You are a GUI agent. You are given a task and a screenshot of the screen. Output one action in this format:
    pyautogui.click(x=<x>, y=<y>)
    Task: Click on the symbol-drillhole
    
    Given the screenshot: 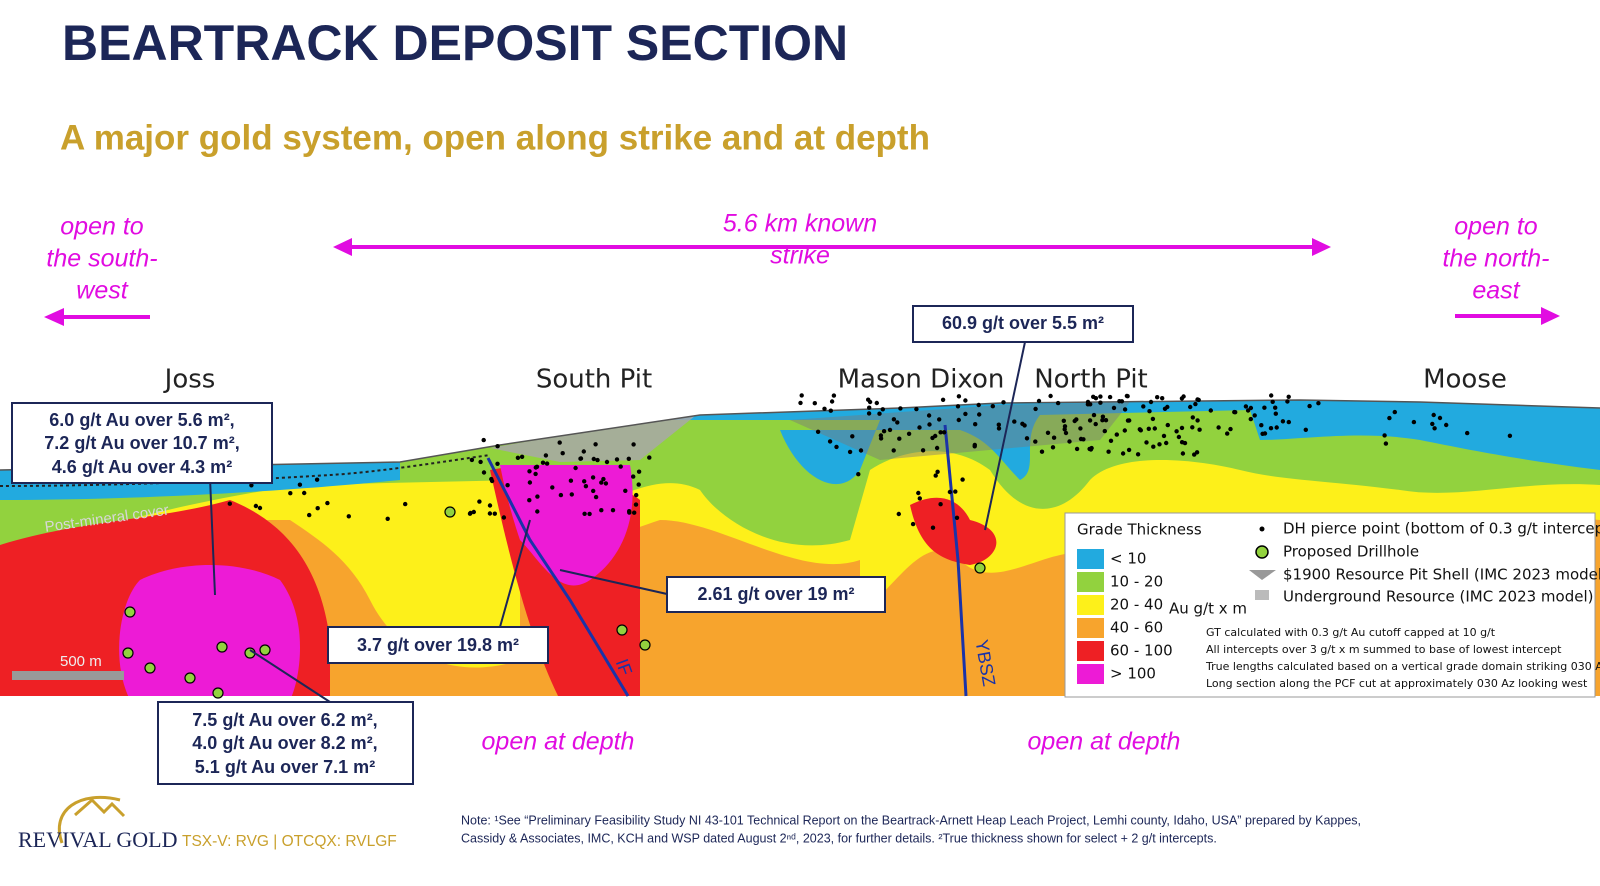 What is the action you would take?
    pyautogui.click(x=1262, y=552)
    